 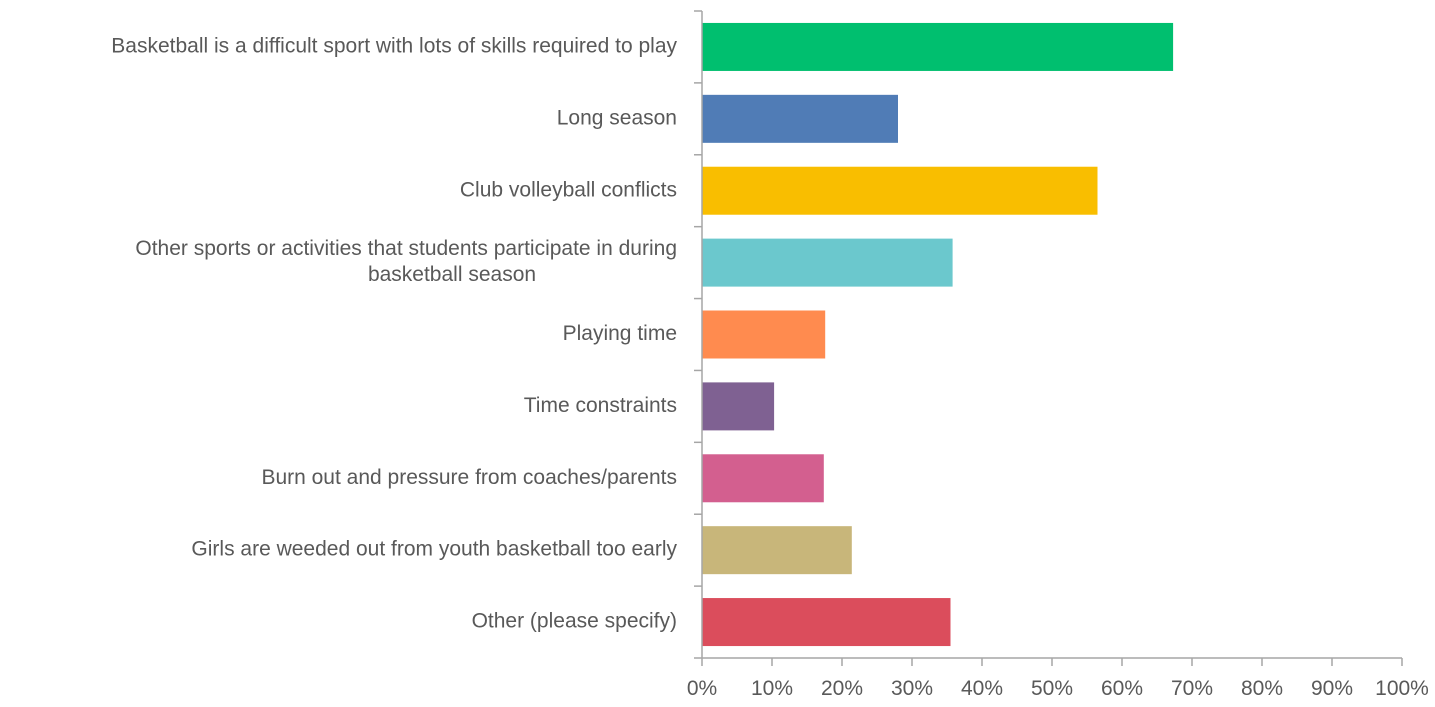 What do you see at coordinates (568, 189) in the screenshot?
I see `category-label-2: Club volleyball conflicts` at bounding box center [568, 189].